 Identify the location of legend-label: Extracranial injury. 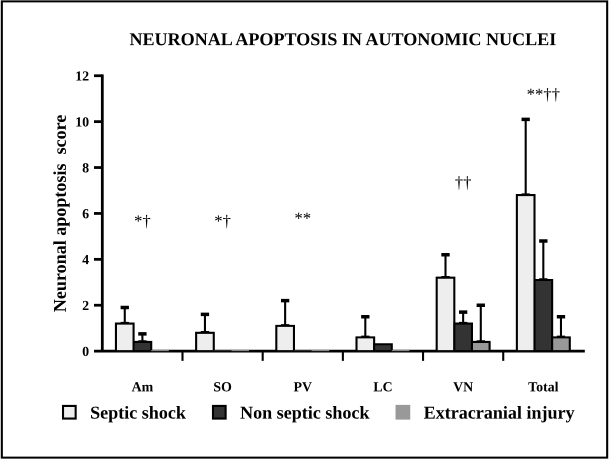
(499, 414).